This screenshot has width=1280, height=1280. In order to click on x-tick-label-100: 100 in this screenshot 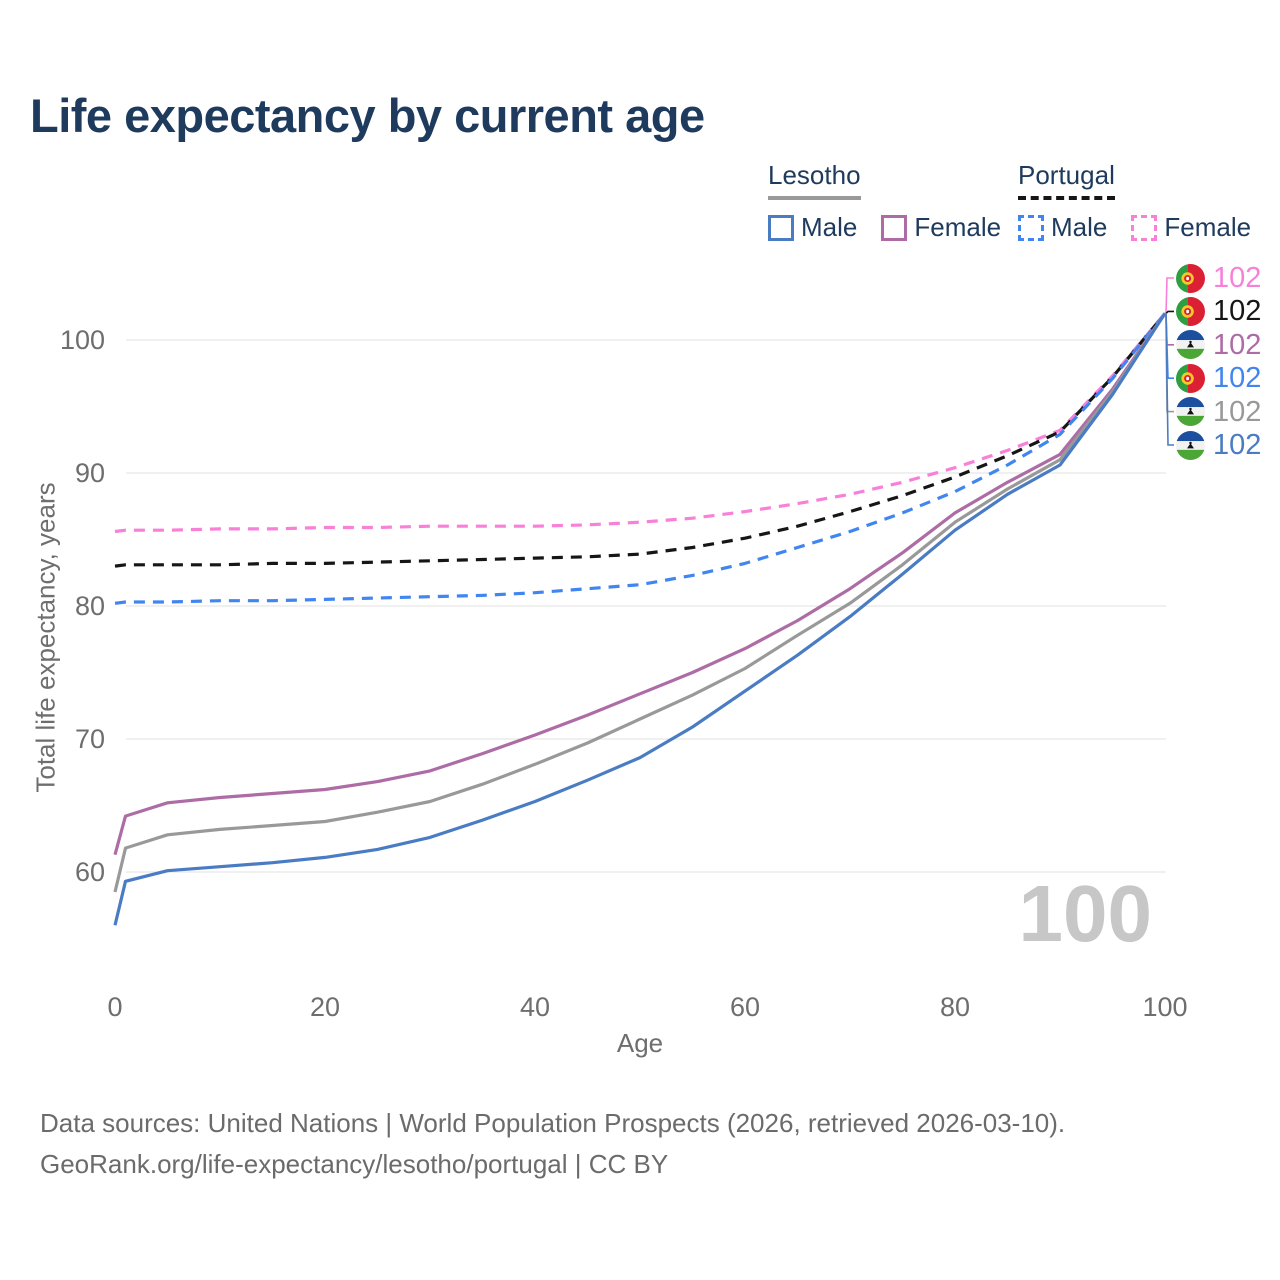, I will do `click(1165, 1007)`.